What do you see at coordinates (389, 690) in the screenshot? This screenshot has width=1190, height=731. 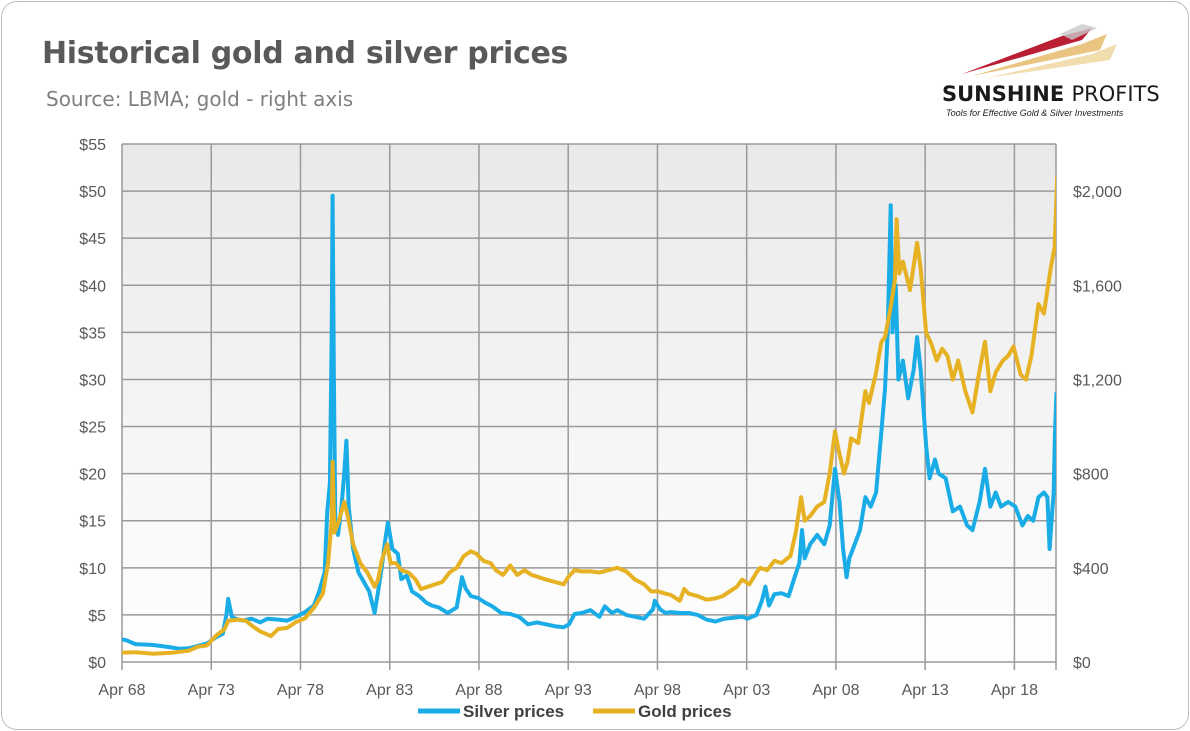 I see `x-tick-label: Apr 83` at bounding box center [389, 690].